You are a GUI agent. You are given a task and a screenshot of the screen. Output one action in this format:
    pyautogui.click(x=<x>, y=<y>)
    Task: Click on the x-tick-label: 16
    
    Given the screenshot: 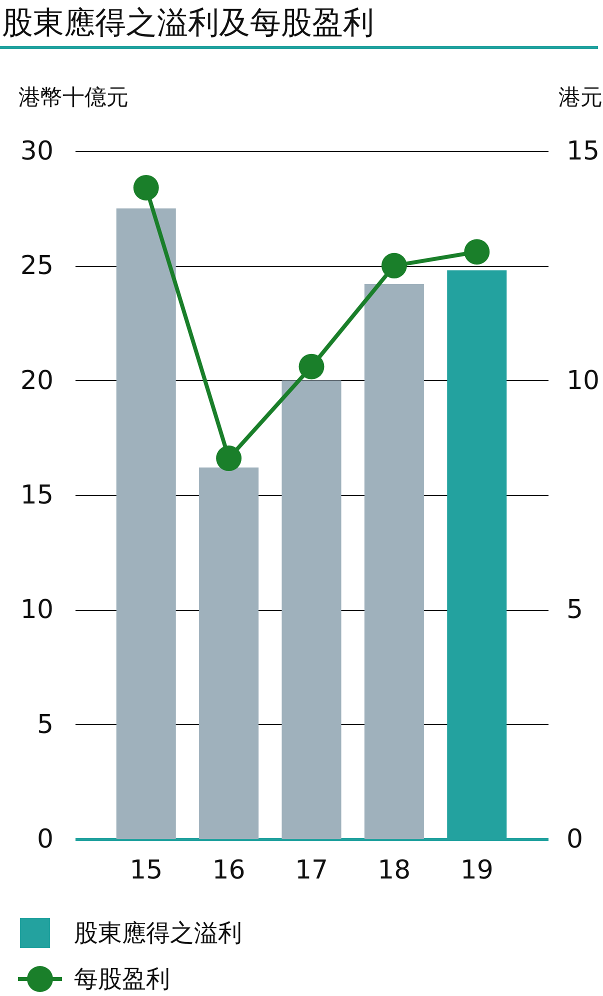 What is the action you would take?
    pyautogui.click(x=229, y=871)
    